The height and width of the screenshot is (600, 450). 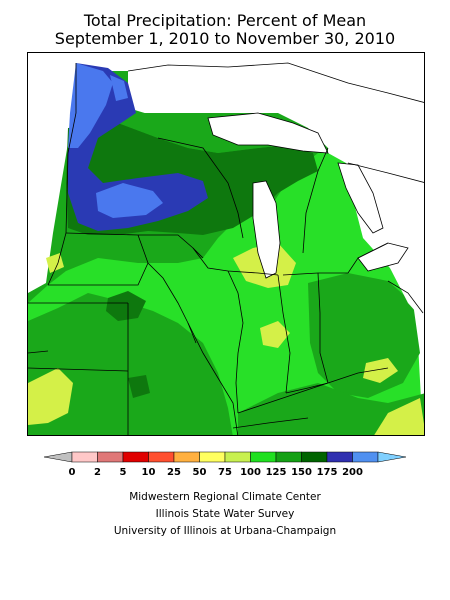 What do you see at coordinates (126, 306) in the screenshot?
I see `zone-125-150-a` at bounding box center [126, 306].